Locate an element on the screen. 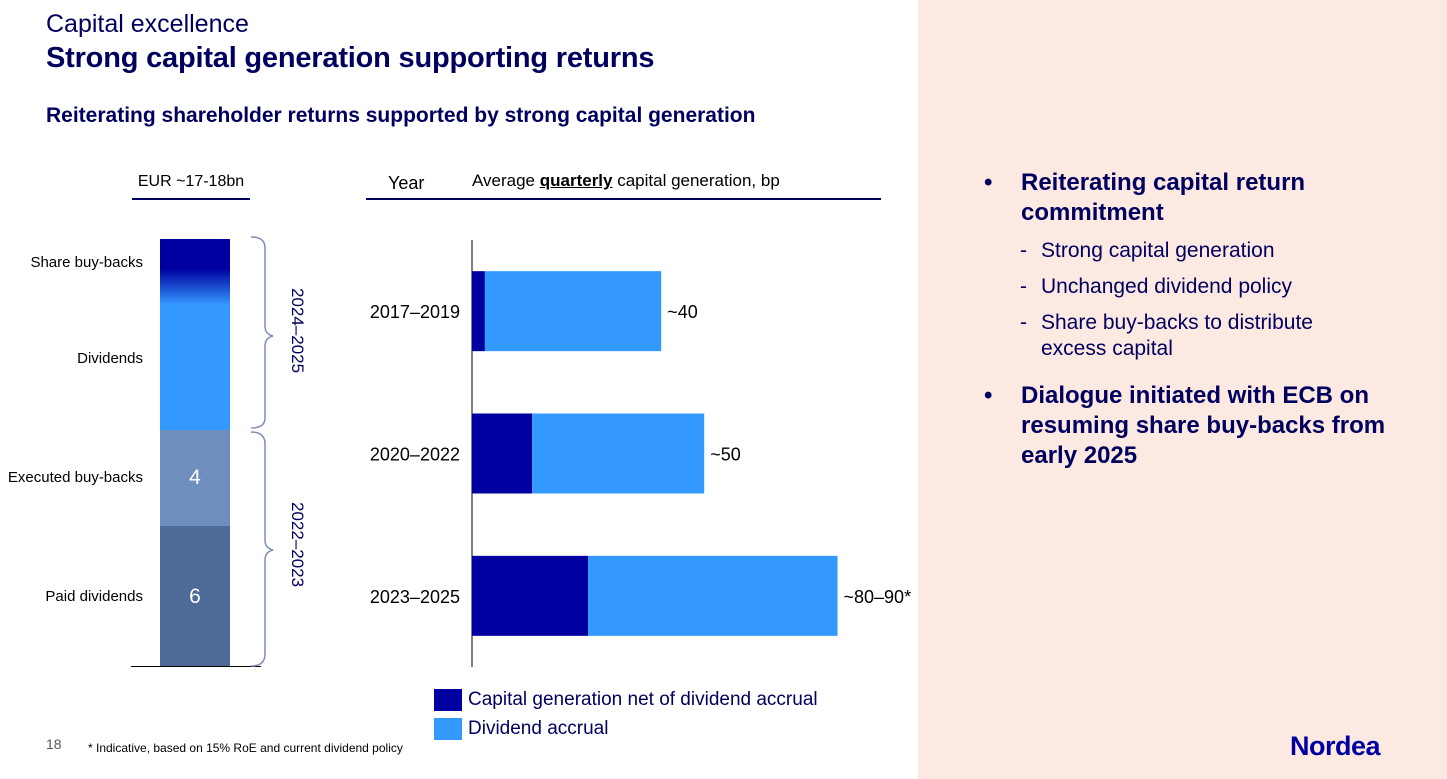  value-label: ~50 is located at coordinates (725, 455).